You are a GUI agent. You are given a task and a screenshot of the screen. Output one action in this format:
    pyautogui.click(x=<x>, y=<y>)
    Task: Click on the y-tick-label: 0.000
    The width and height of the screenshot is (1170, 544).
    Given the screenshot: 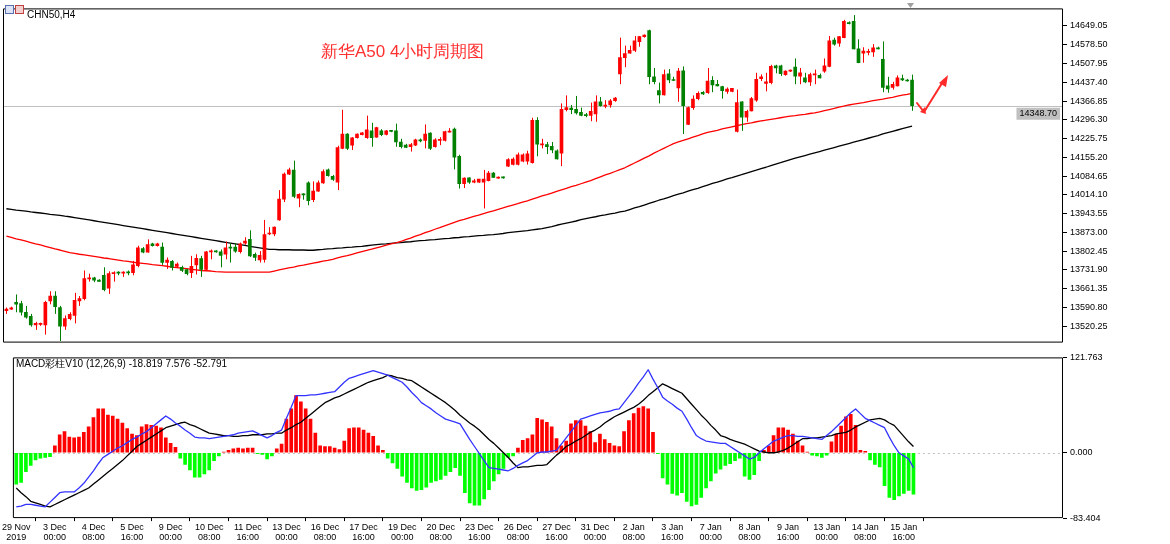 What is the action you would take?
    pyautogui.click(x=1081, y=452)
    